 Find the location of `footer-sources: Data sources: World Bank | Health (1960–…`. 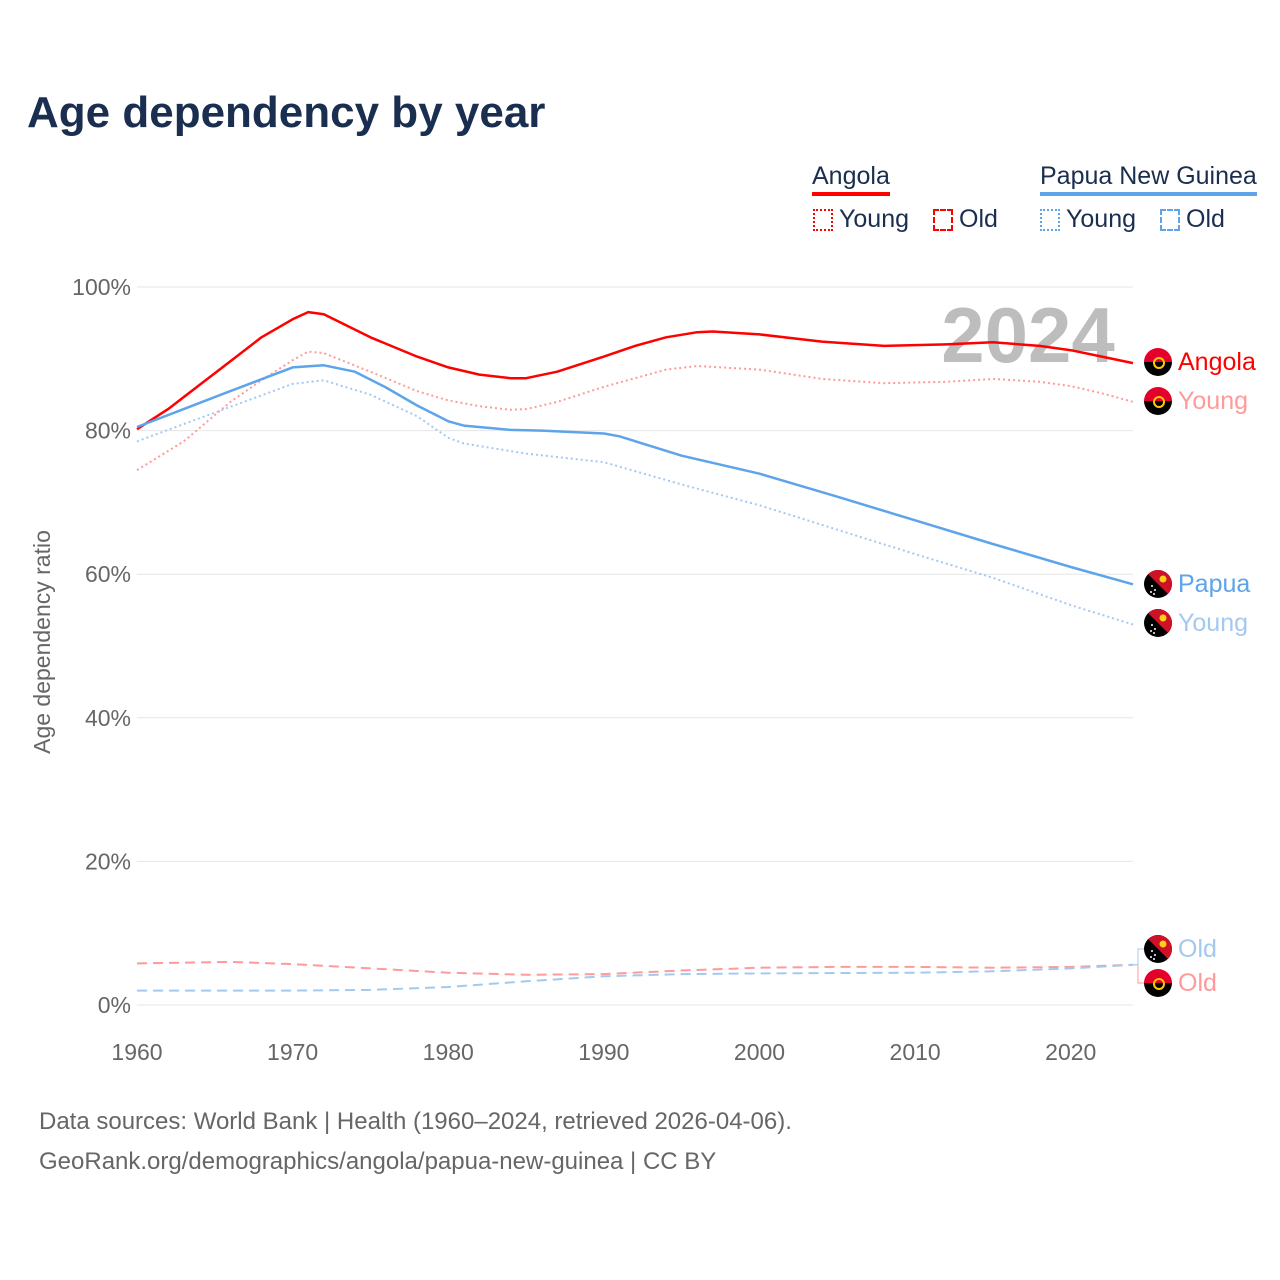

footer-sources: Data sources: World Bank | Health (1960–… is located at coordinates (415, 1121).